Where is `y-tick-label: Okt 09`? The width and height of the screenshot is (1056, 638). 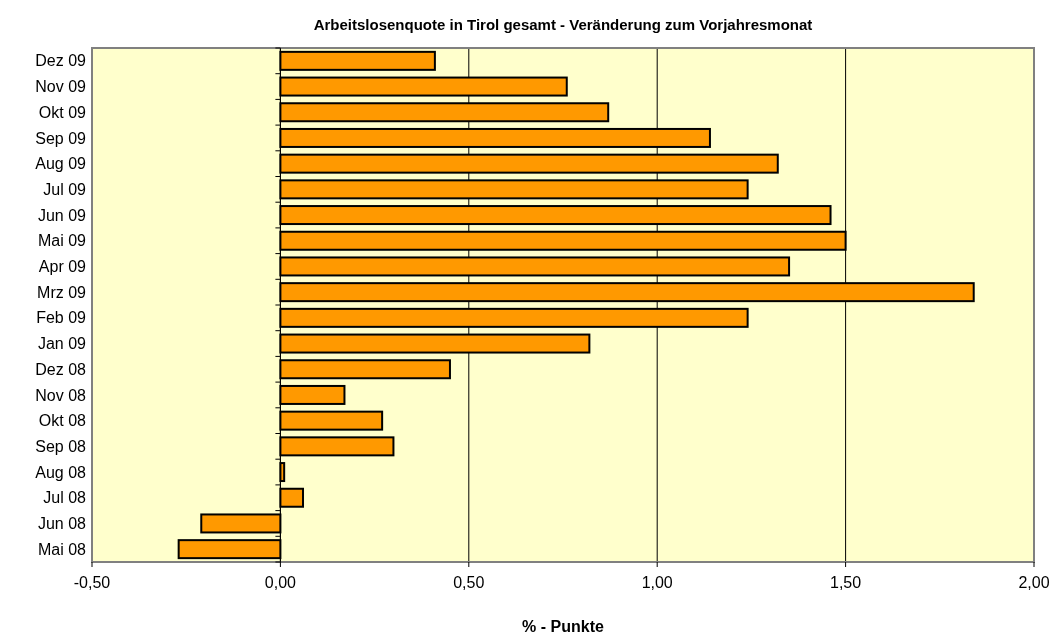 y-tick-label: Okt 09 is located at coordinates (62, 112).